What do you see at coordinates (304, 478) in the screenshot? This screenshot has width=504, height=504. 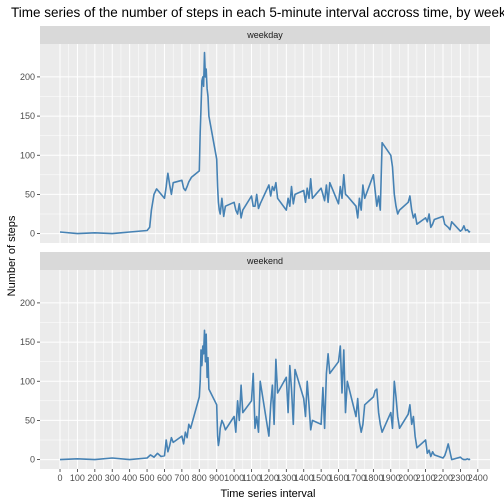 I see `x-tick-label: 1400` at bounding box center [304, 478].